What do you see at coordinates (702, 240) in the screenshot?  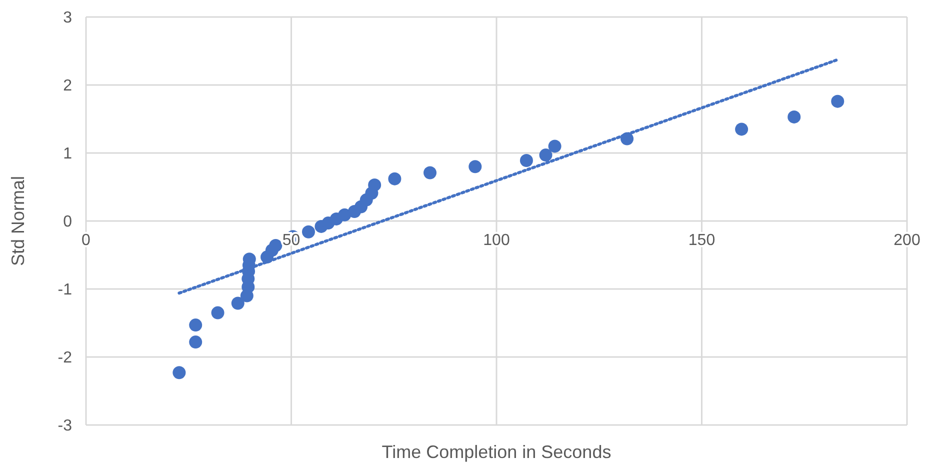 I see `x-tick-label: 150` at bounding box center [702, 240].